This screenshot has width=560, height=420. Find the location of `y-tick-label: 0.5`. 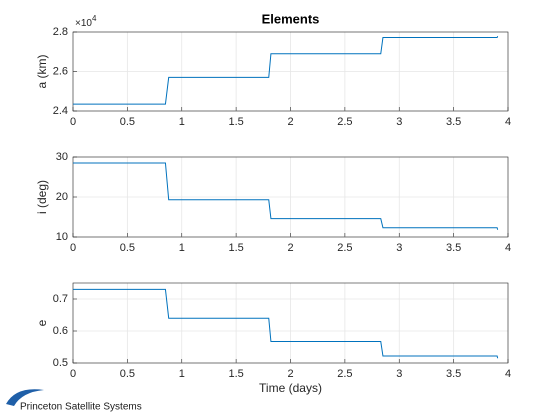

y-tick-label: 0.5 is located at coordinates (60, 363).